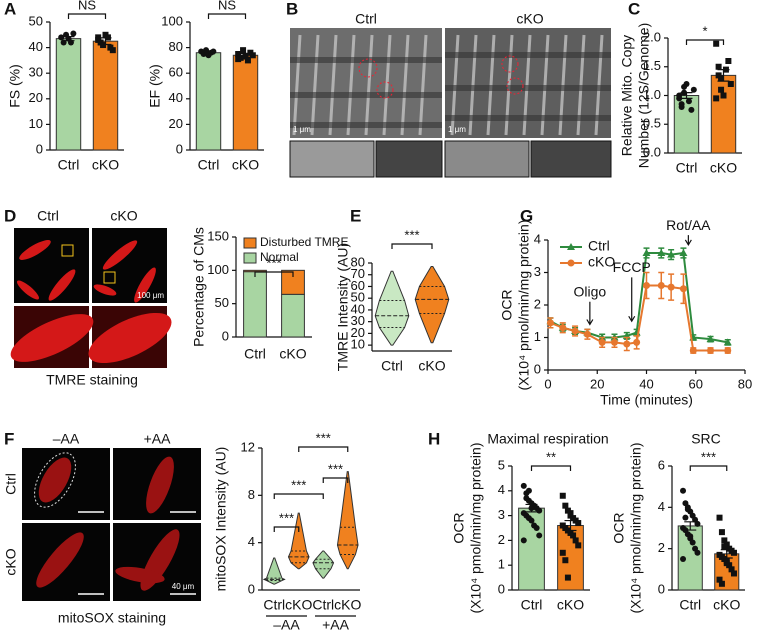 Image resolution: width=760 pixels, height=633 pixels. I want to click on y-tick-label: 100, so click(218, 269).